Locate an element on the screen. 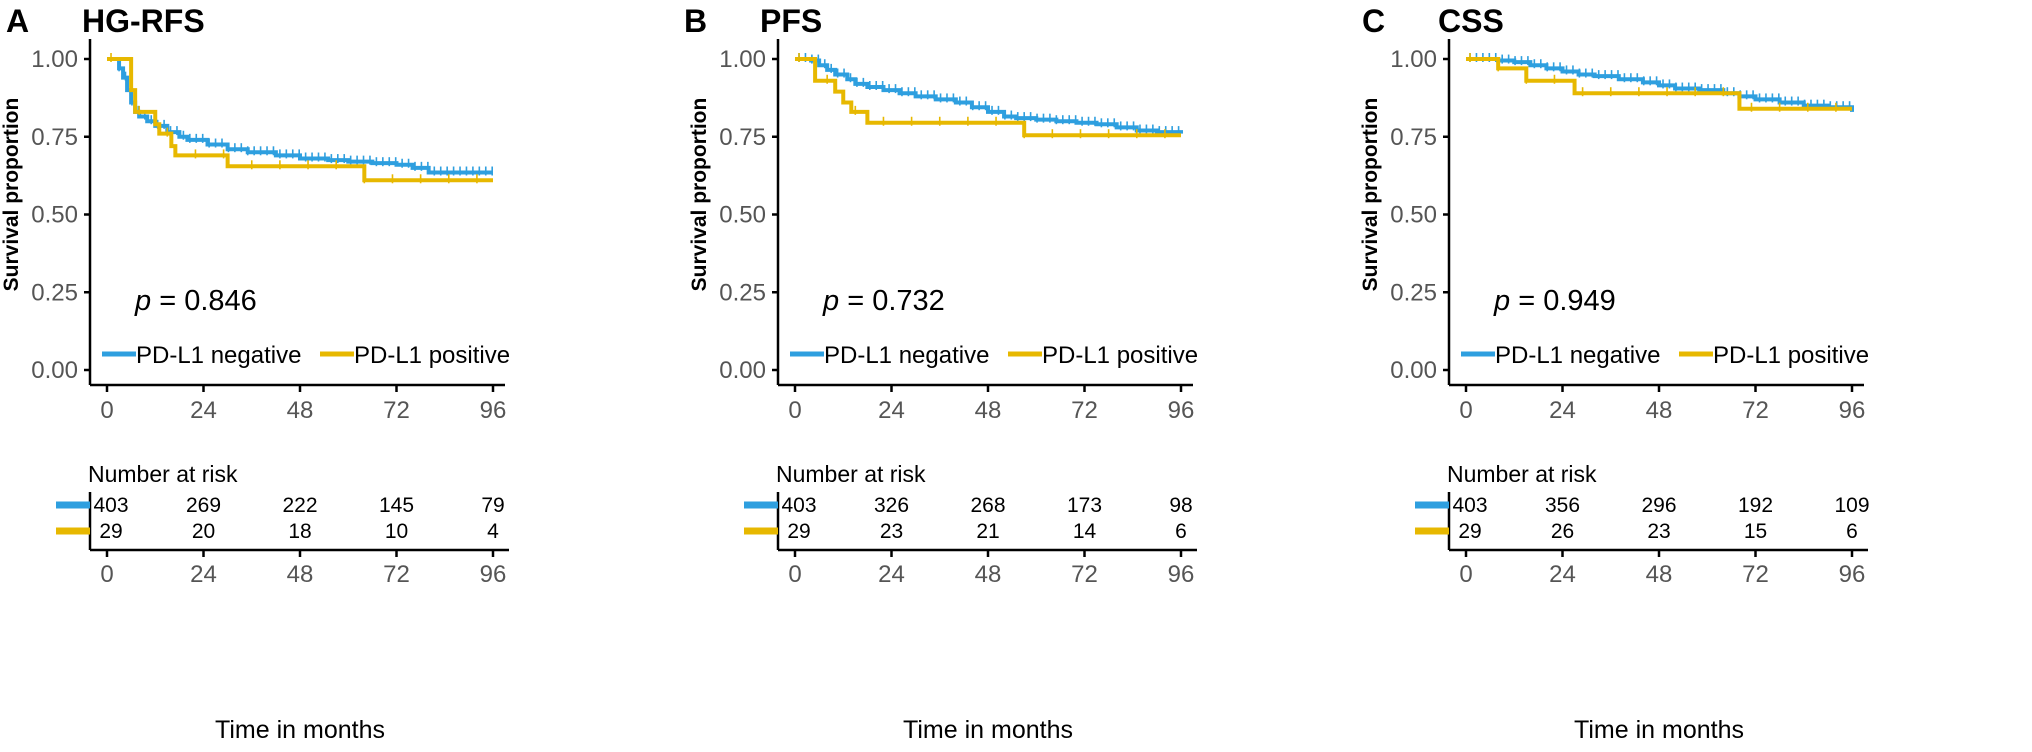 This screenshot has height=752, width=2032. p-value-number: = 0.846 is located at coordinates (204, 301).